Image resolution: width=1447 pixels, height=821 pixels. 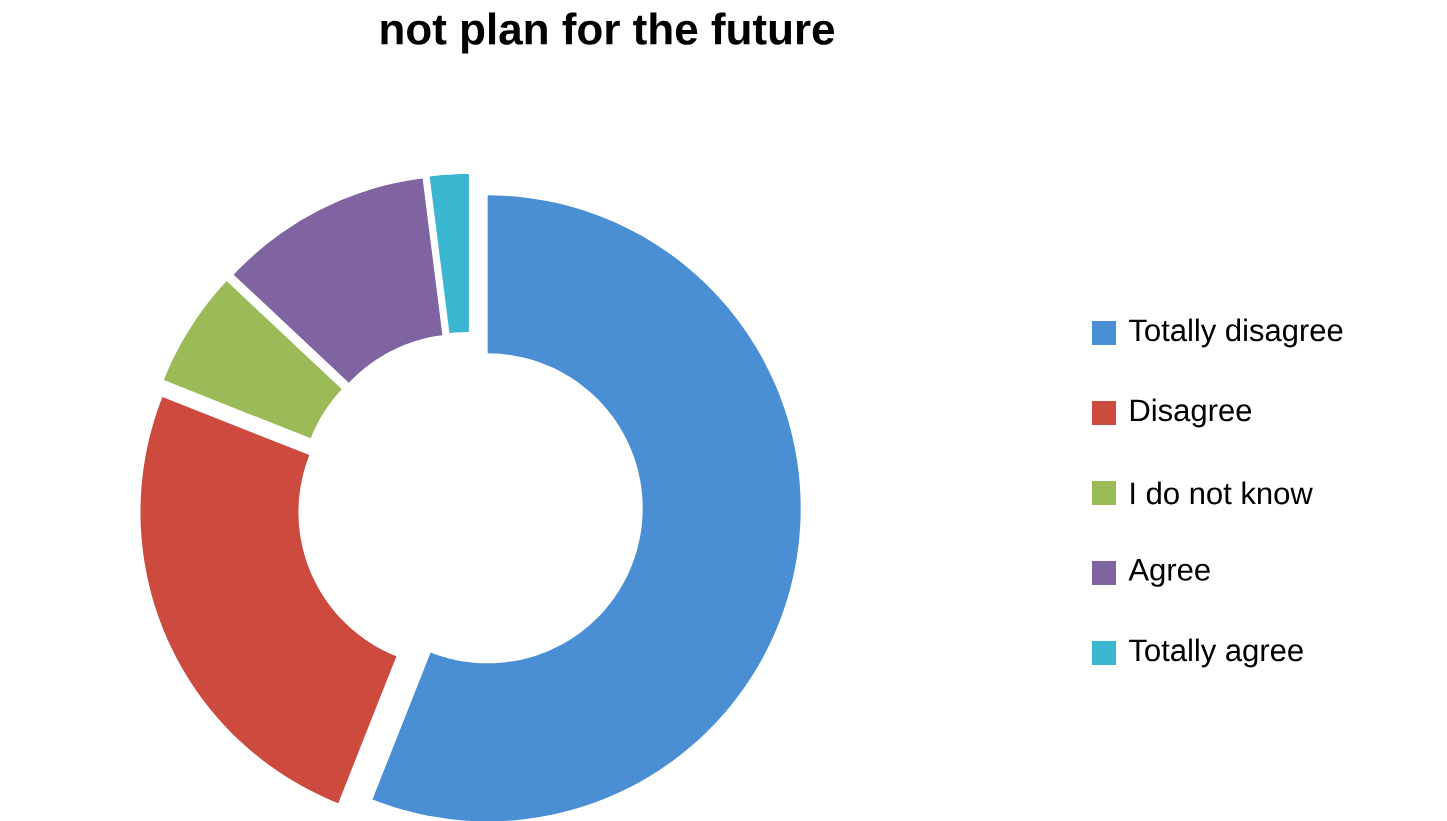 I want to click on legend-label: Totally disagree, so click(x=1236, y=333).